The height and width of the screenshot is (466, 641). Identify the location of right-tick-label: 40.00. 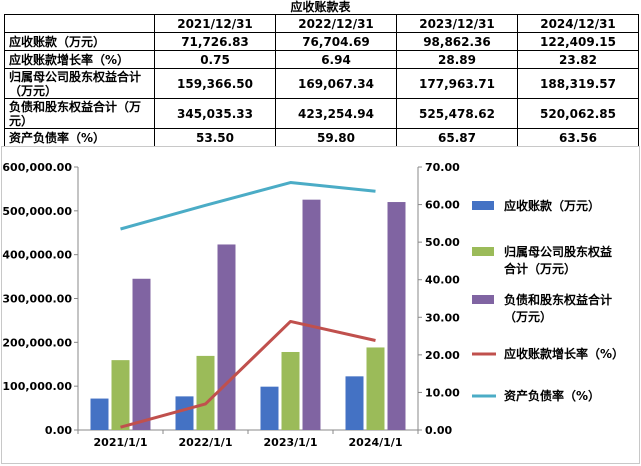
(442, 280).